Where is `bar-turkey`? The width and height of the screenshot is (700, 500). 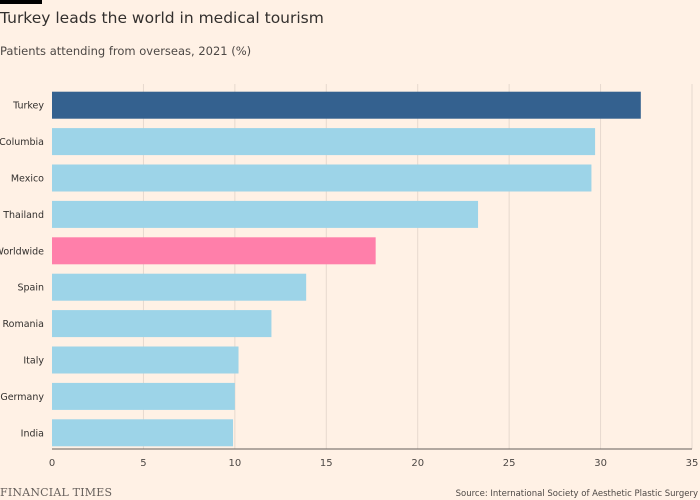 bar-turkey is located at coordinates (346, 105).